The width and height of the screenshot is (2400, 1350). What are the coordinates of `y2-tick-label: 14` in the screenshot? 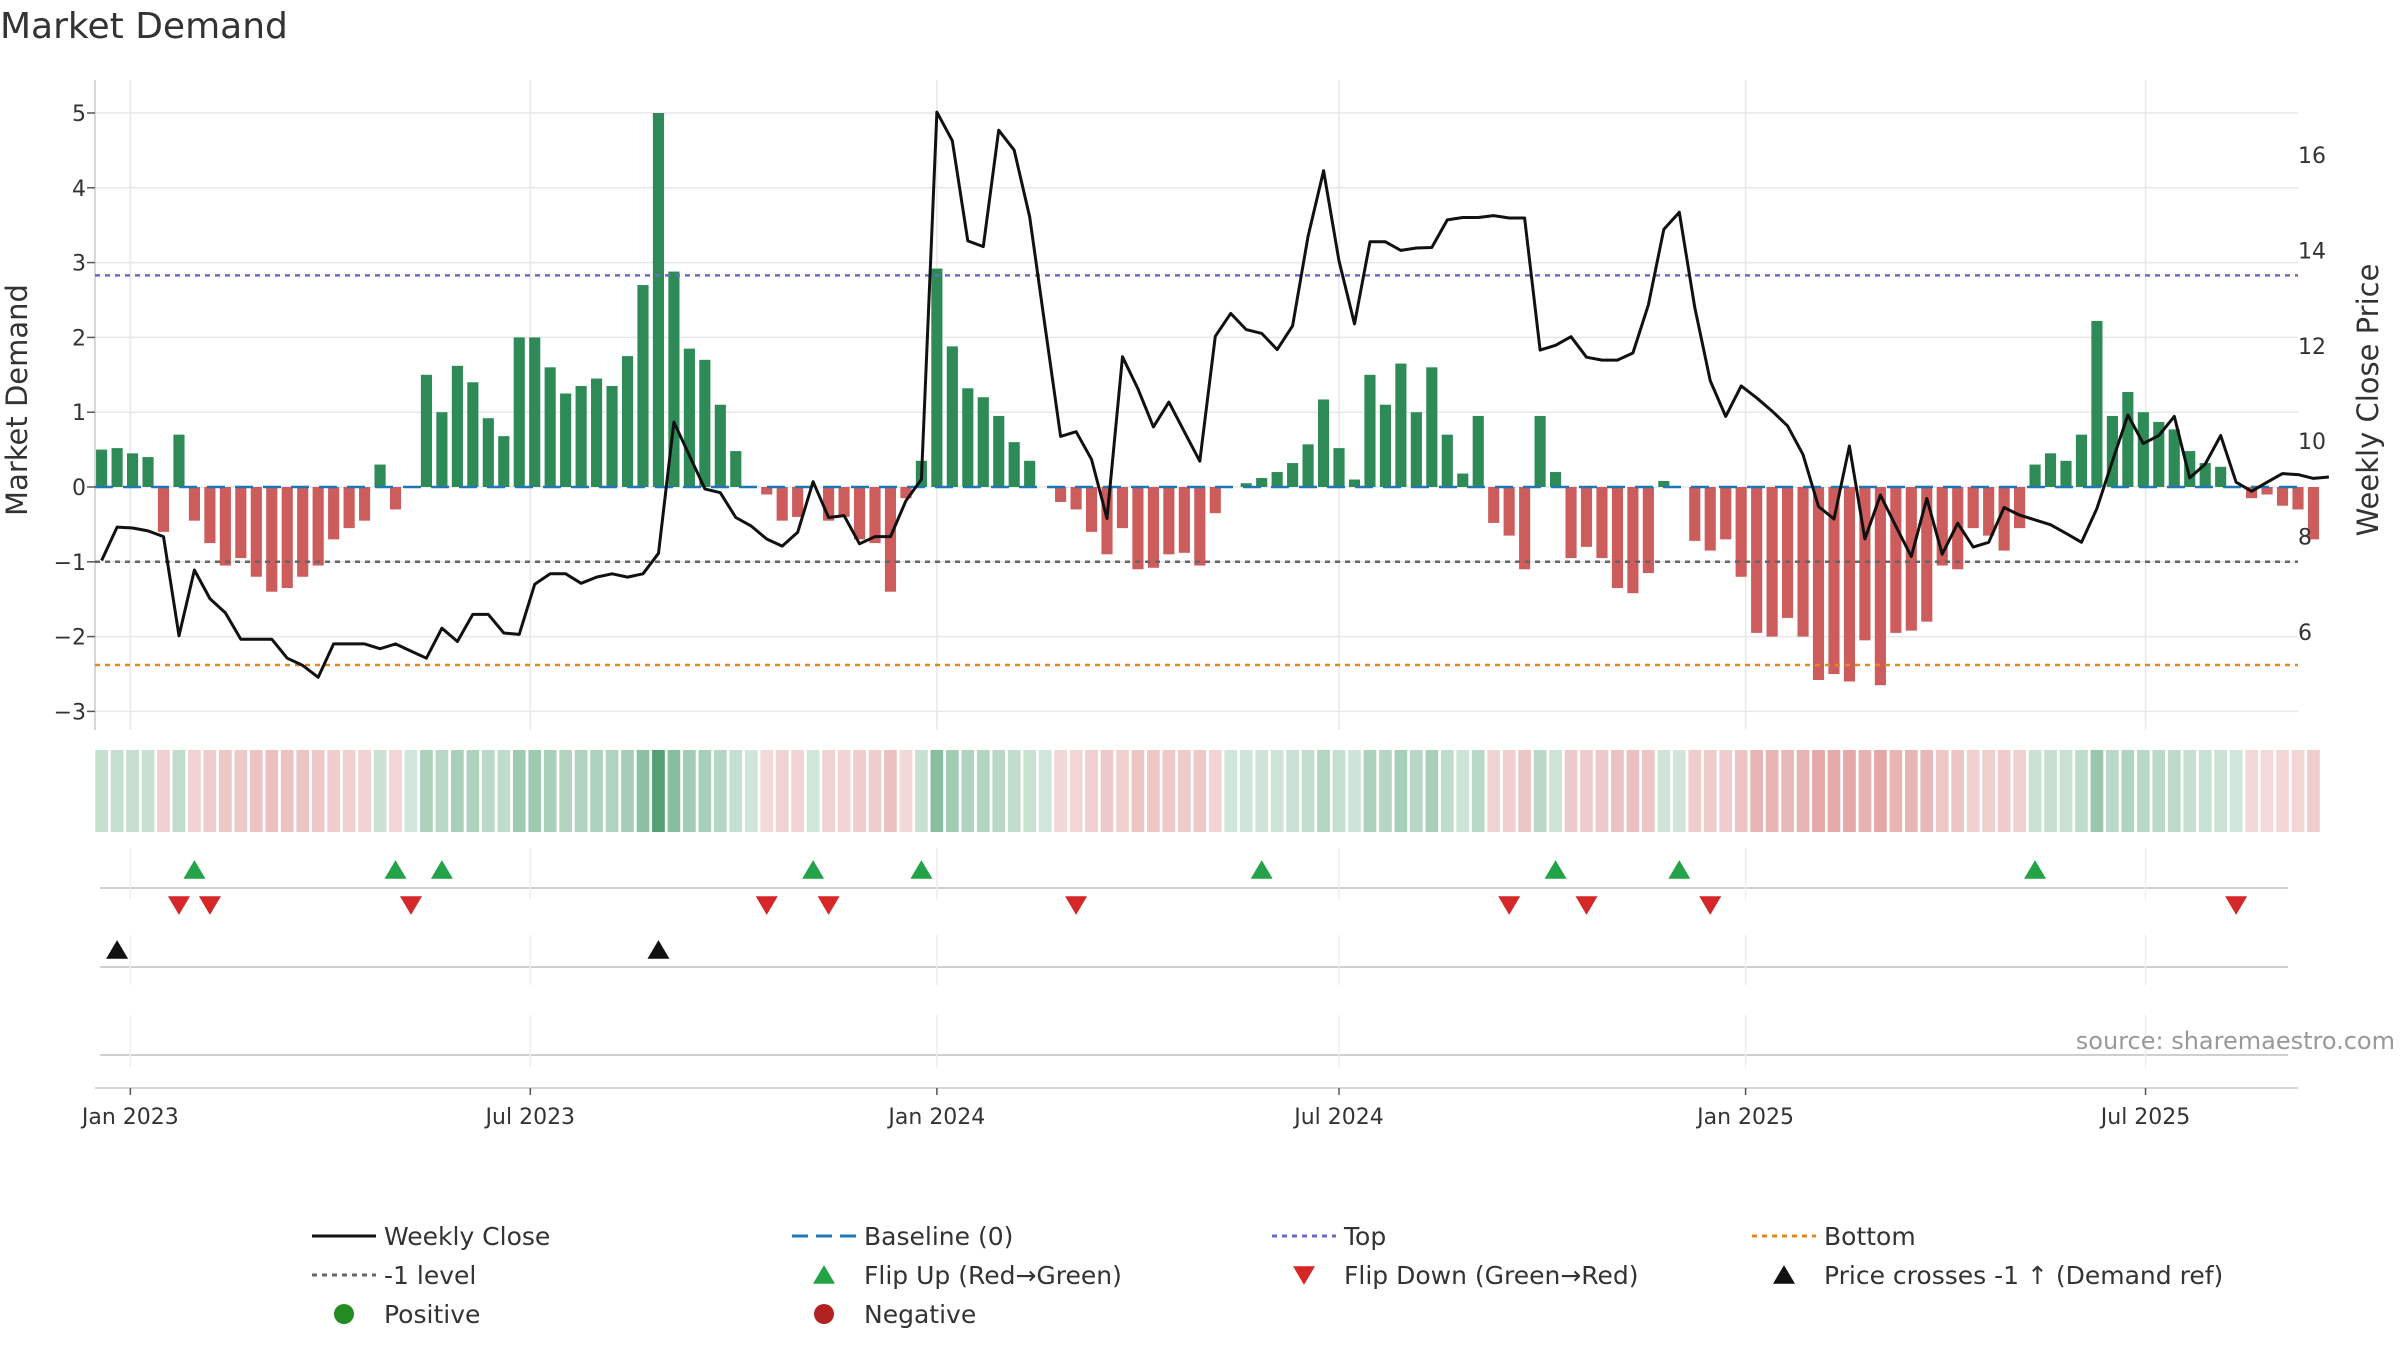 It's located at (2312, 251).